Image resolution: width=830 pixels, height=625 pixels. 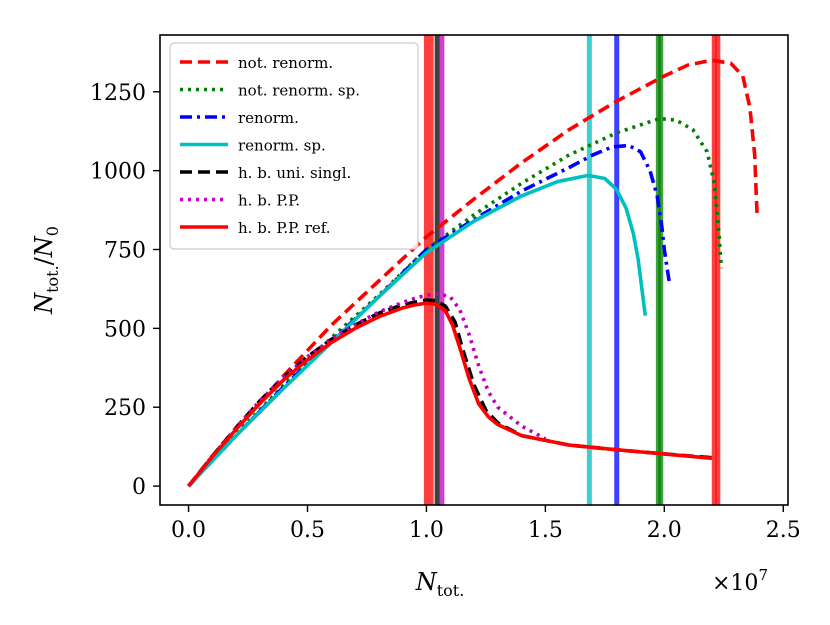 What do you see at coordinates (783, 530) in the screenshot?
I see `x-tick-label: 2.5` at bounding box center [783, 530].